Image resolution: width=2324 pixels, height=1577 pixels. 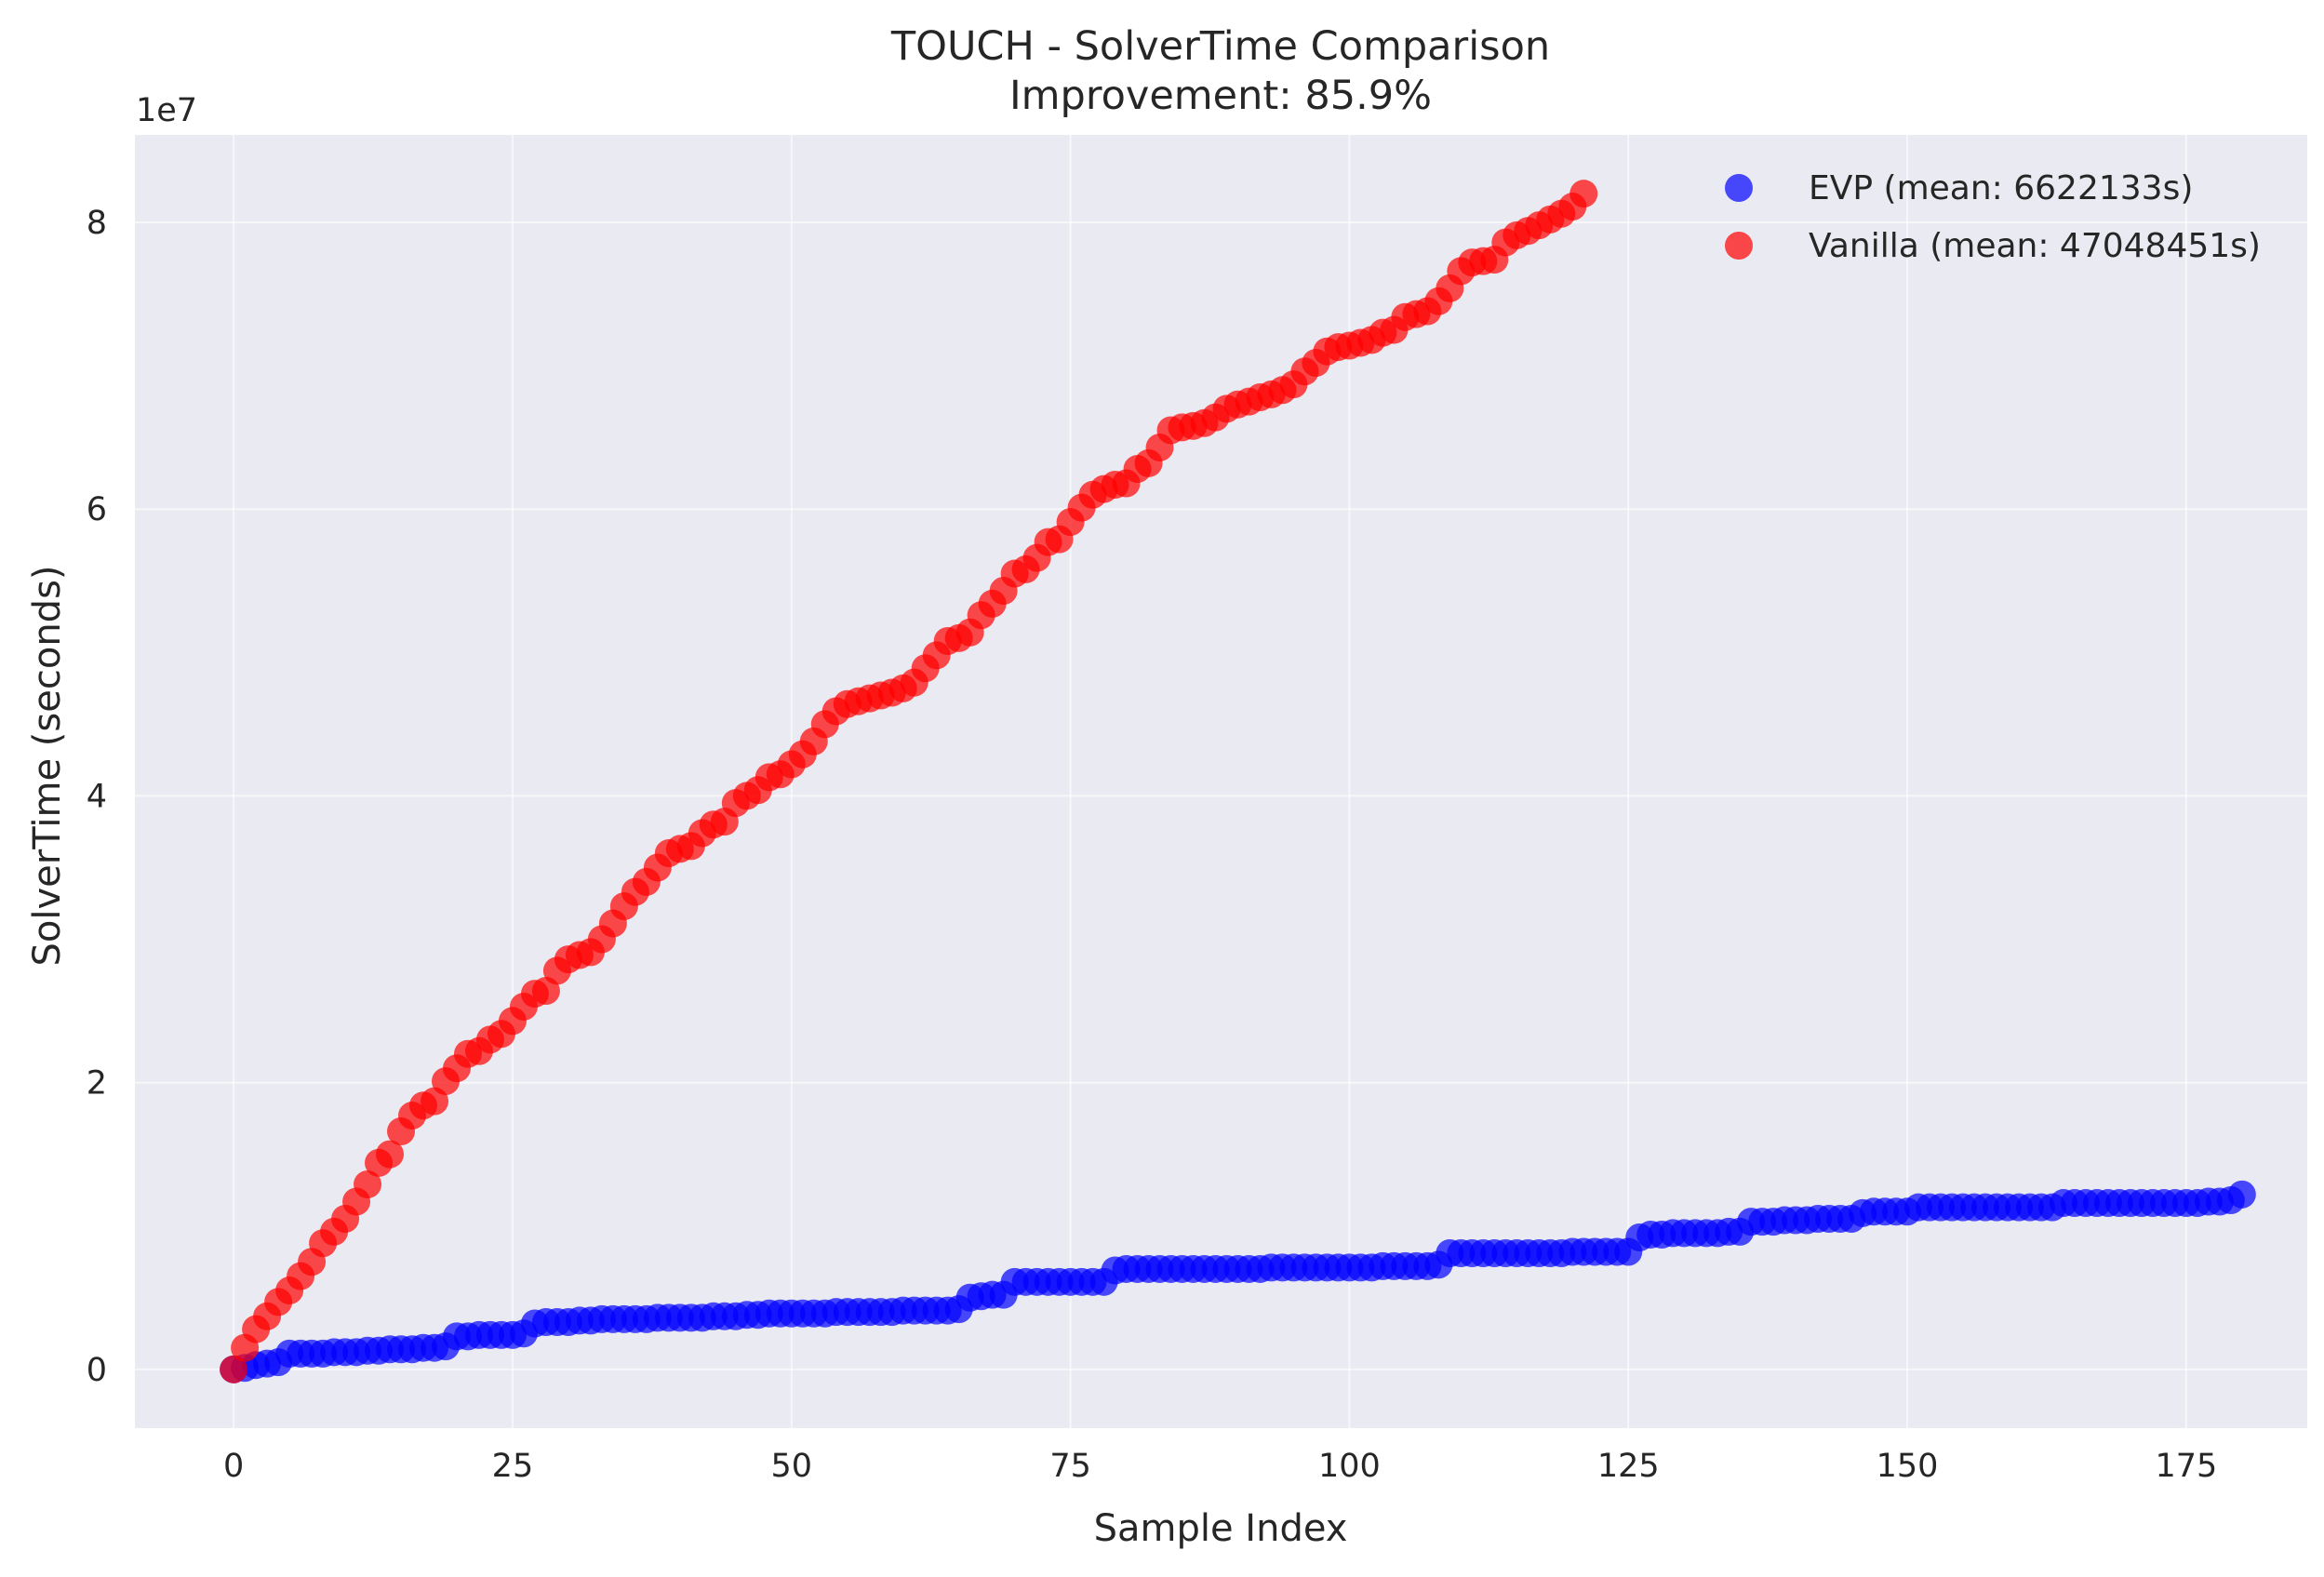 I want to click on chart-subtitle: Improvement: 85.9%, so click(x=1220, y=96).